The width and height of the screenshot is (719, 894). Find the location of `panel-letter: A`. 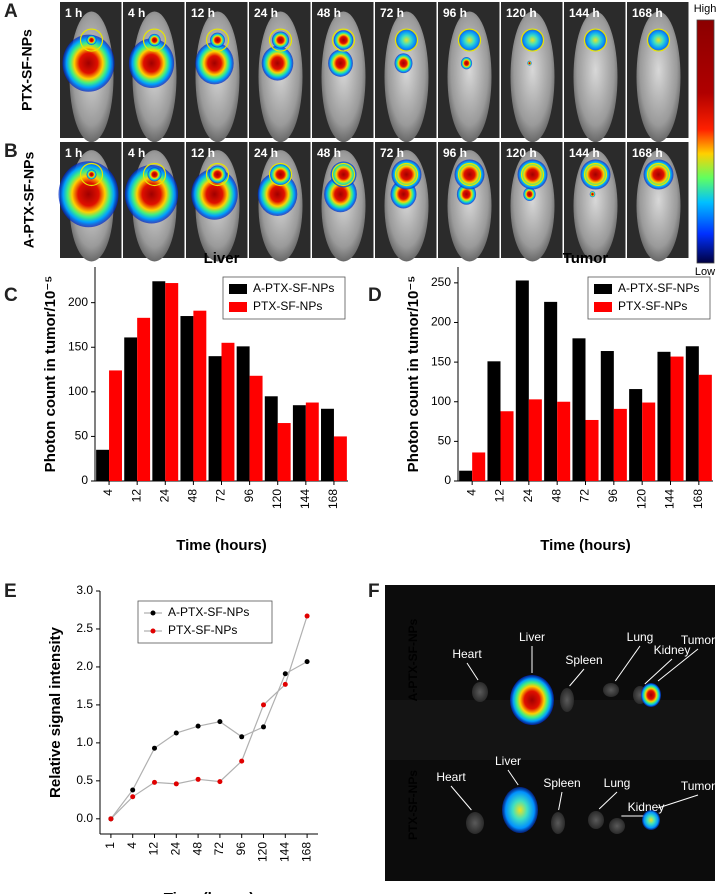

panel-letter: A is located at coordinates (11, 11).